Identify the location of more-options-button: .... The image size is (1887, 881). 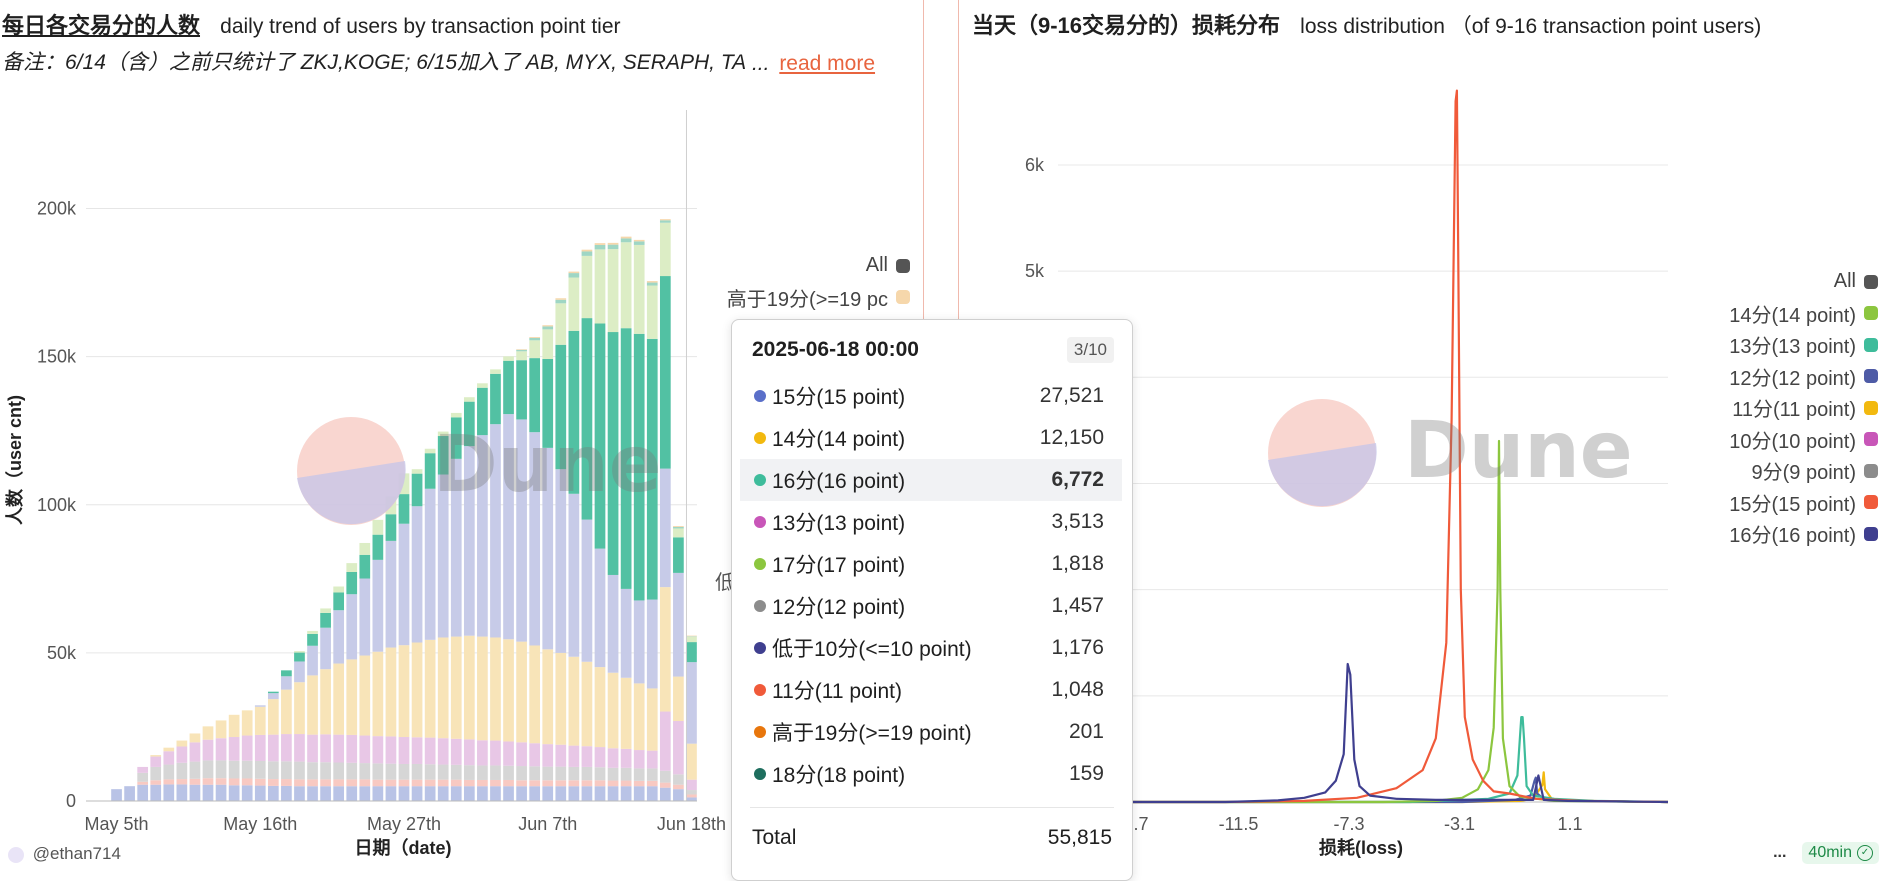
(1779, 853).